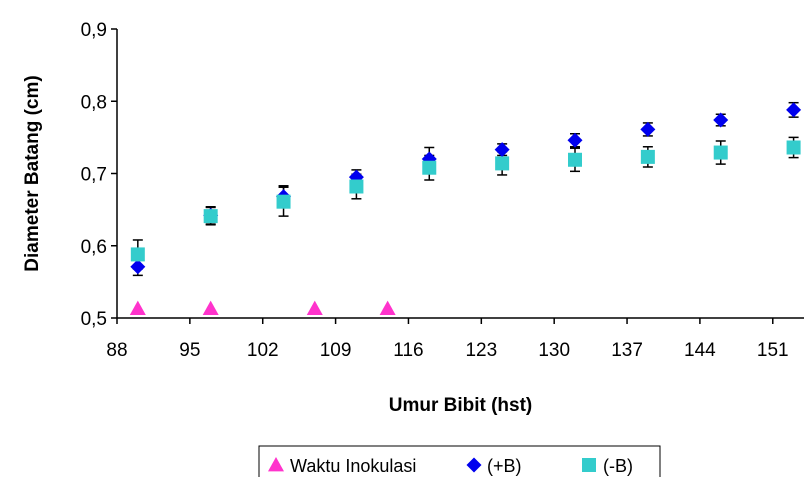  What do you see at coordinates (94, 247) in the screenshot?
I see `y-tick-label: 0,6` at bounding box center [94, 247].